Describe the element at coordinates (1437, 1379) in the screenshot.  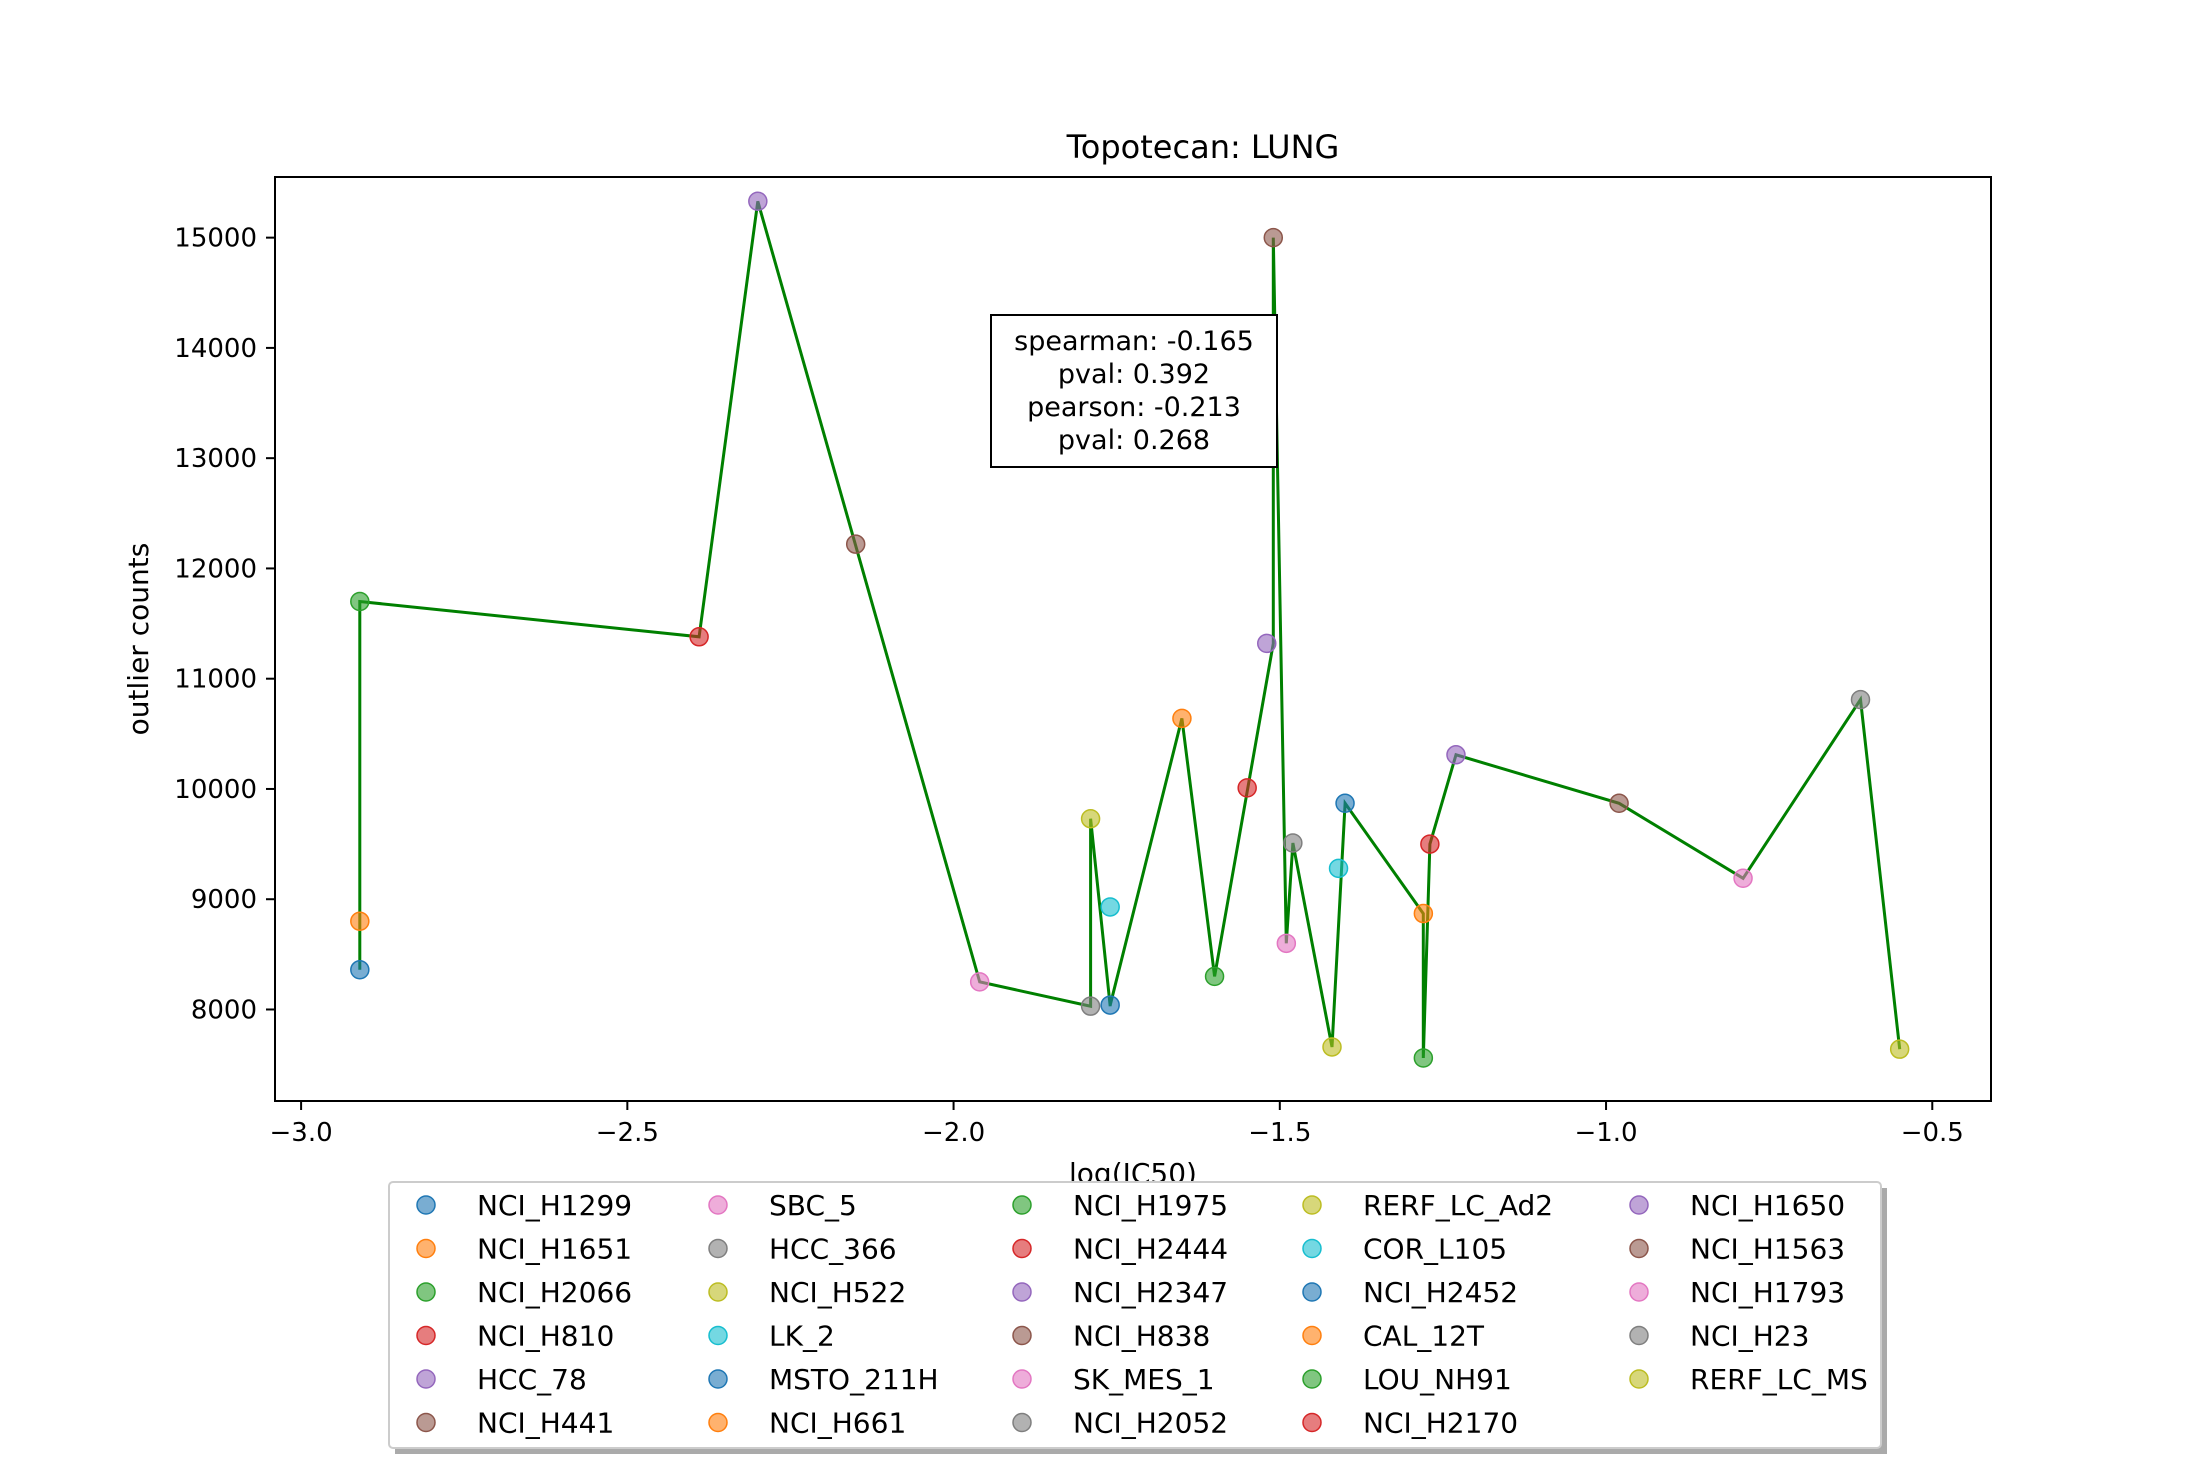
I see `legend-label: LOU_NH91` at that location.